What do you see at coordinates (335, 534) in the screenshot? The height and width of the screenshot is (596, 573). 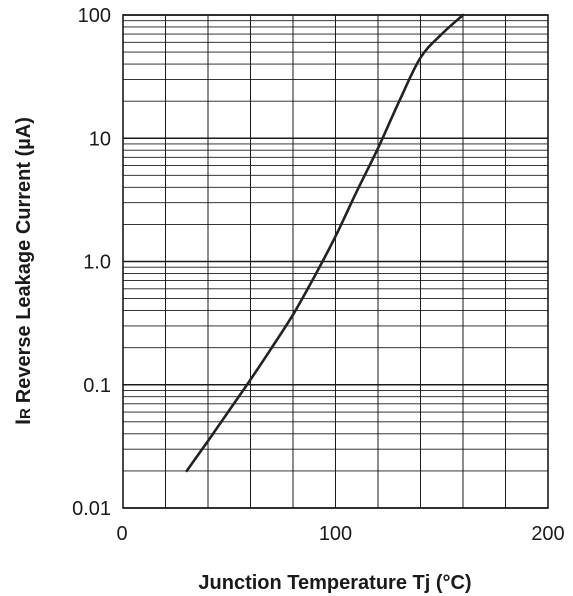 I see `x-tick-label: 100` at bounding box center [335, 534].